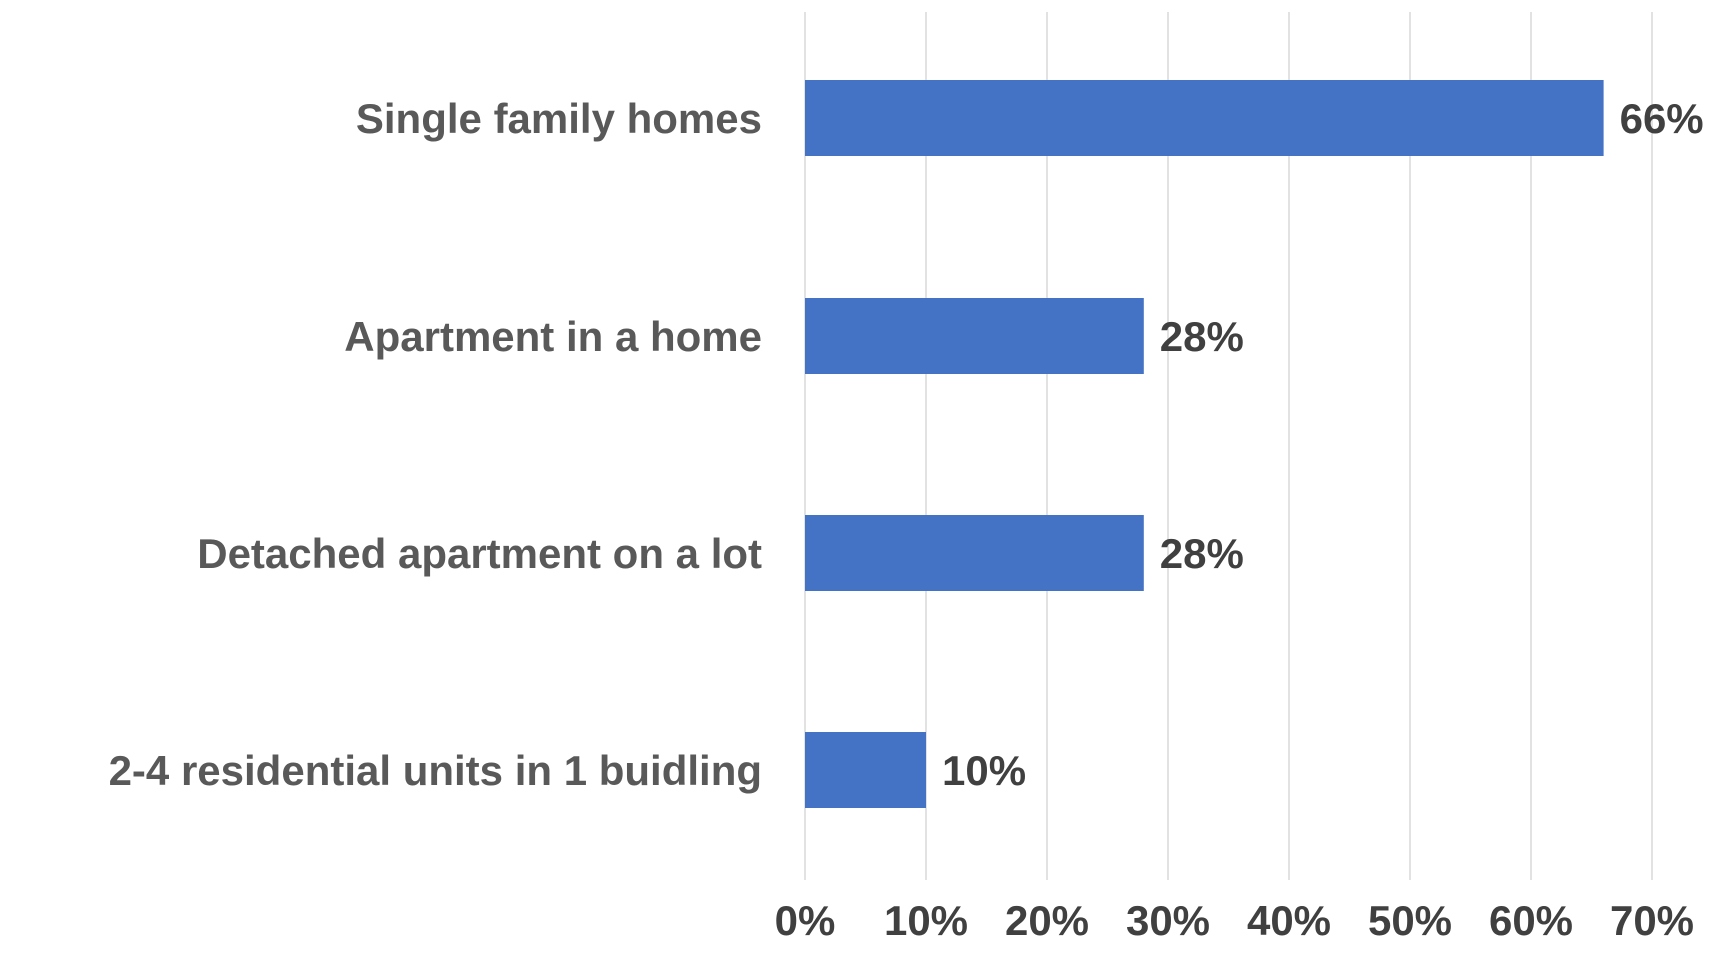 The image size is (1726, 958). Describe the element at coordinates (1289, 920) in the screenshot. I see `x-tick-label: 40%` at that location.